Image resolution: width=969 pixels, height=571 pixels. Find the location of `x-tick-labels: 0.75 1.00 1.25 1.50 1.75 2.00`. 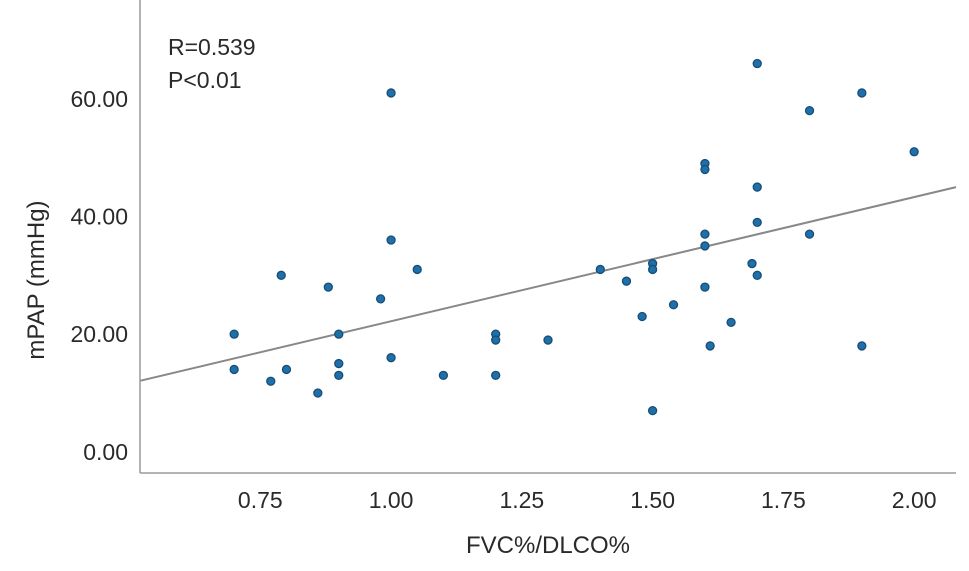

x-tick-labels: 0.75 1.00 1.25 1.50 1.75 2.00 is located at coordinates (587, 500).